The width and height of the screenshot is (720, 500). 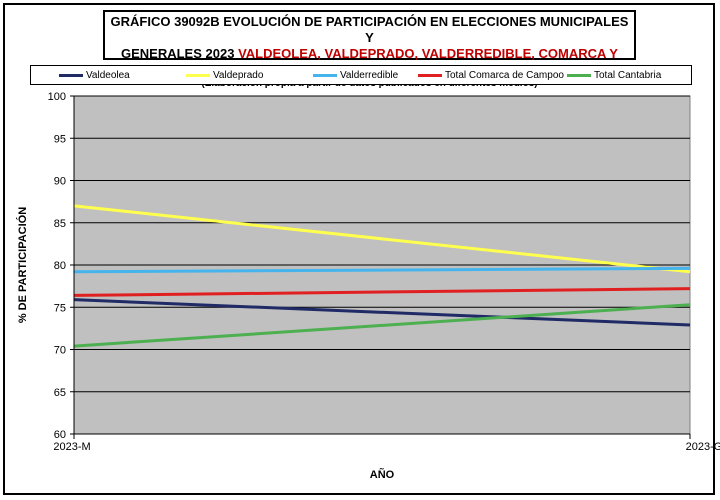 What do you see at coordinates (504, 75) in the screenshot?
I see `legend-label: Total Comarca de Campoo` at bounding box center [504, 75].